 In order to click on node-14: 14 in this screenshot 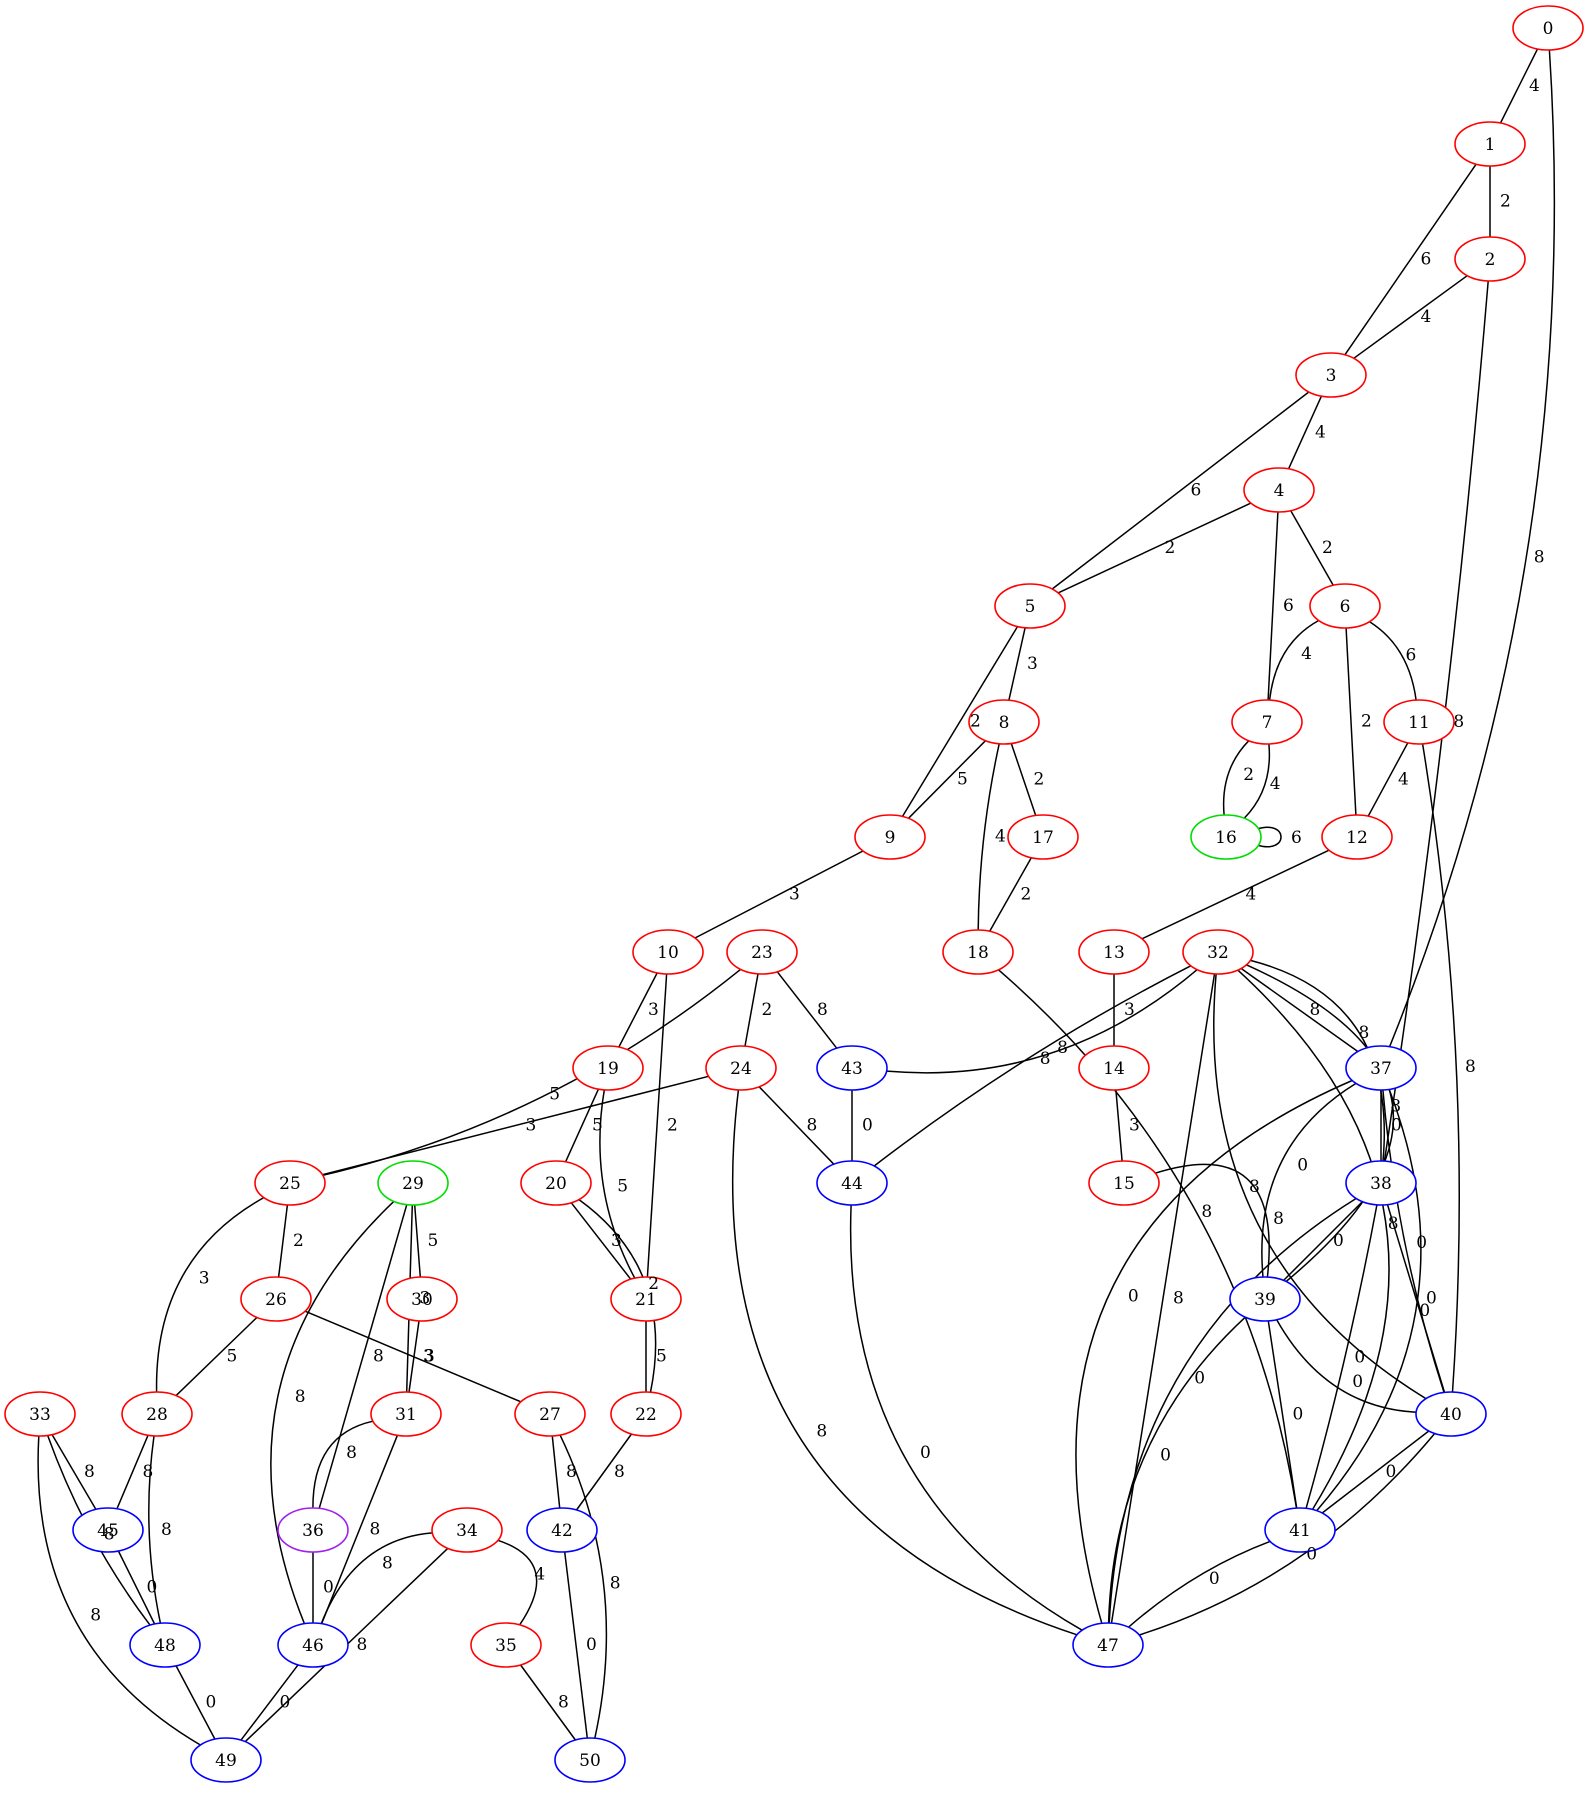, I will do `click(1114, 1068)`.